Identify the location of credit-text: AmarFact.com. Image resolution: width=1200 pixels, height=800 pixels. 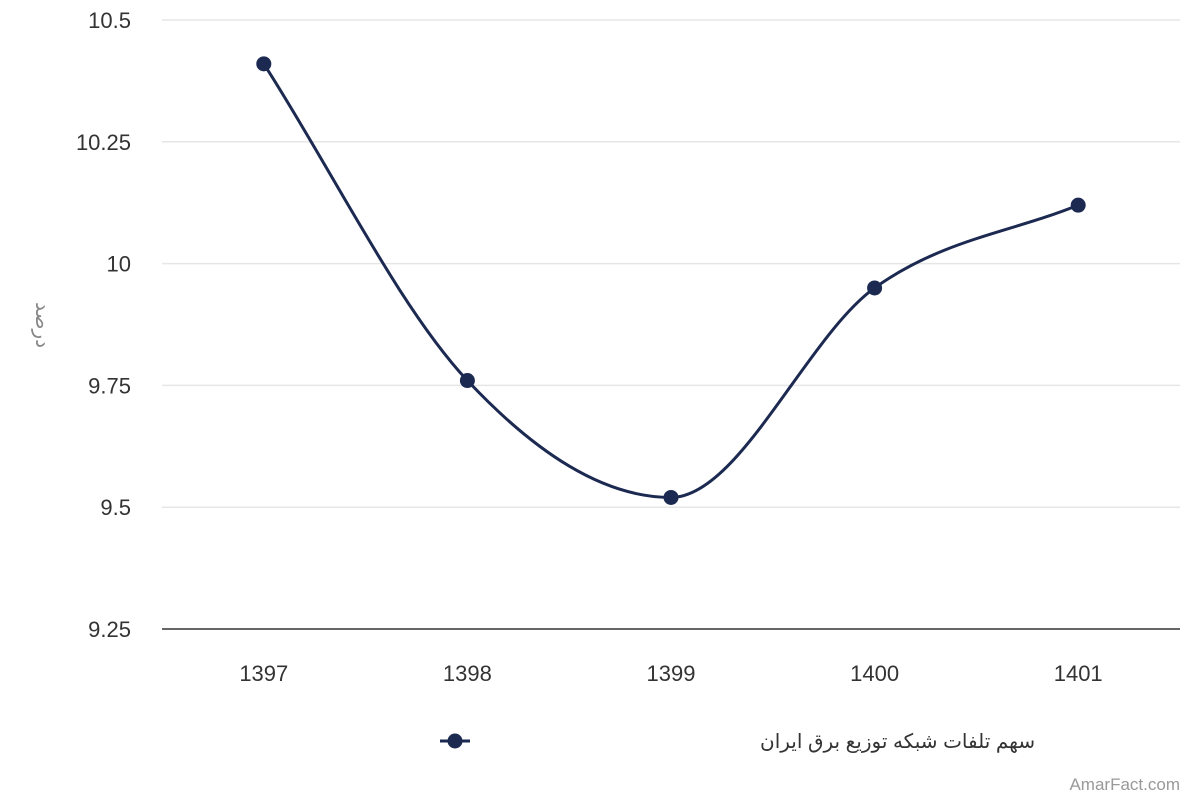
(1124, 784).